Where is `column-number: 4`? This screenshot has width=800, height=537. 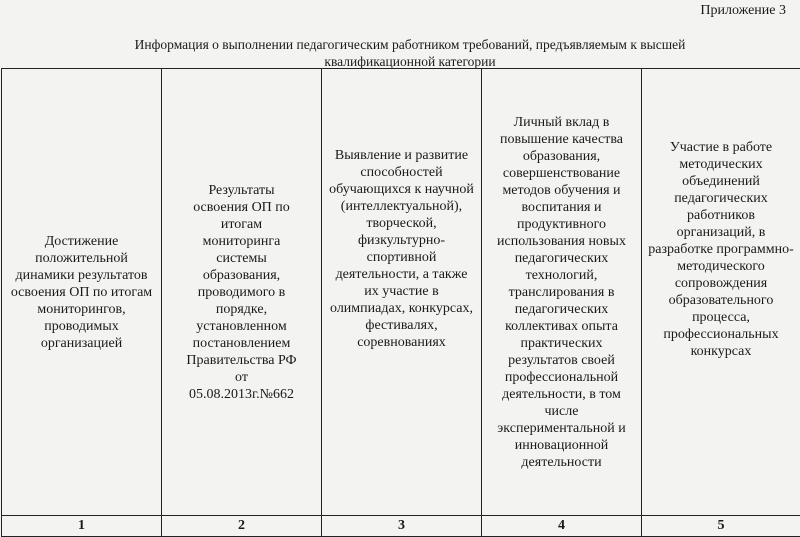
column-number: 4 is located at coordinates (562, 526).